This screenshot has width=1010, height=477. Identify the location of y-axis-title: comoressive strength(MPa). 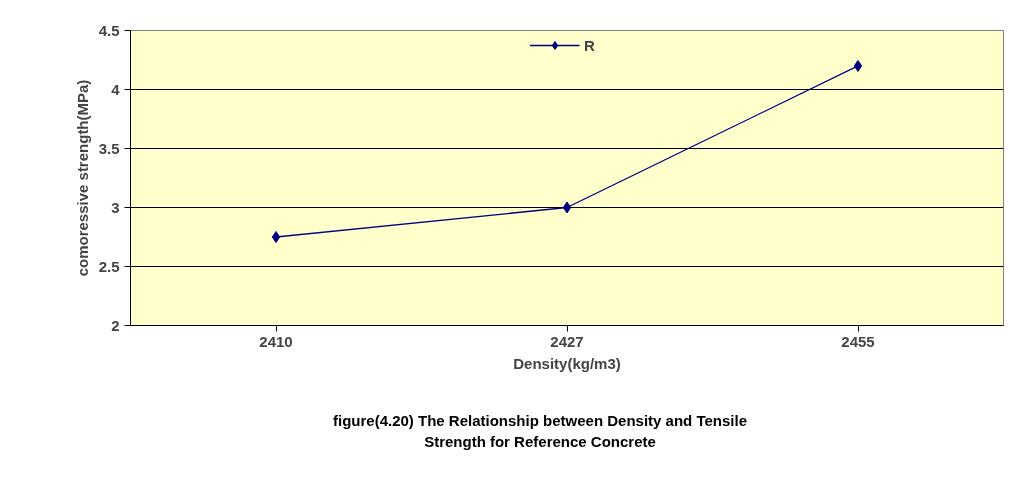
(82, 178).